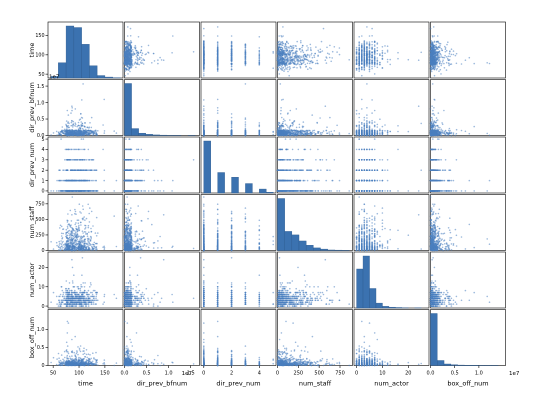 The width and height of the screenshot is (534, 412). What do you see at coordinates (32, 50) in the screenshot?
I see `y-axis-label: time` at bounding box center [32, 50].